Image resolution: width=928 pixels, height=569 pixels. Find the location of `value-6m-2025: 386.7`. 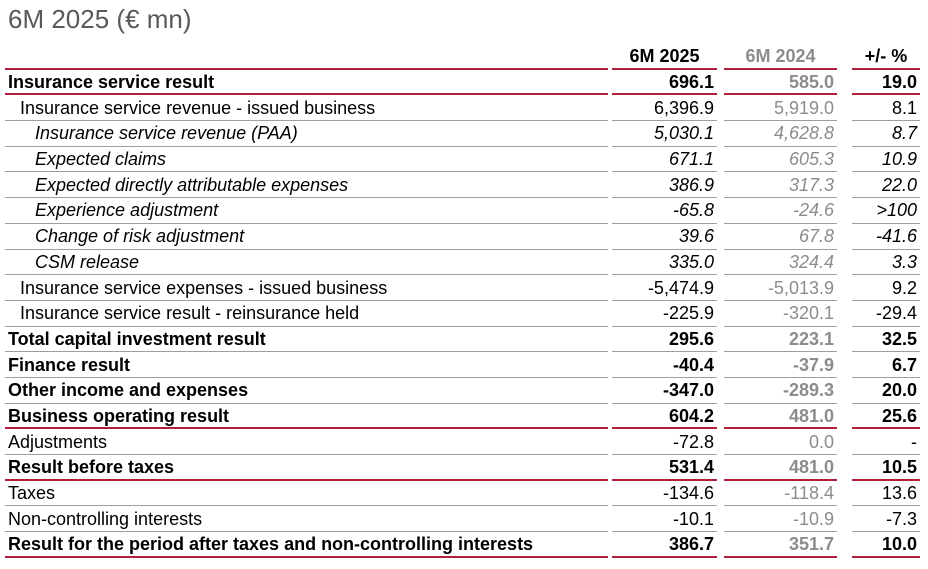

value-6m-2025: 386.7 is located at coordinates (664, 545).